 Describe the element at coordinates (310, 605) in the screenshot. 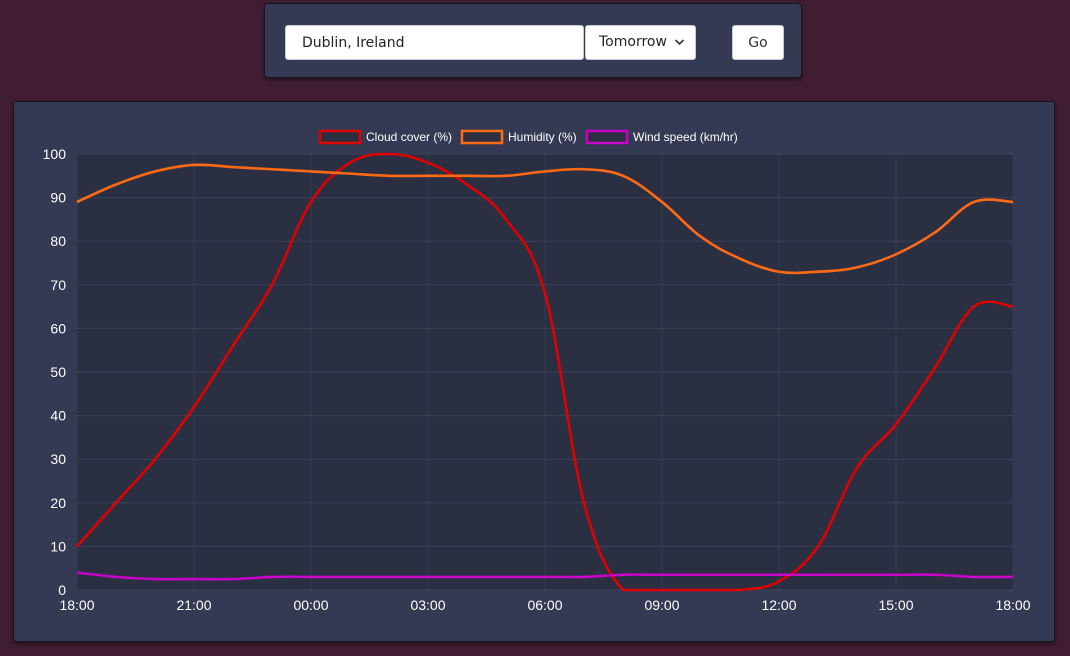

I see `x-tick-label: 00:00` at that location.